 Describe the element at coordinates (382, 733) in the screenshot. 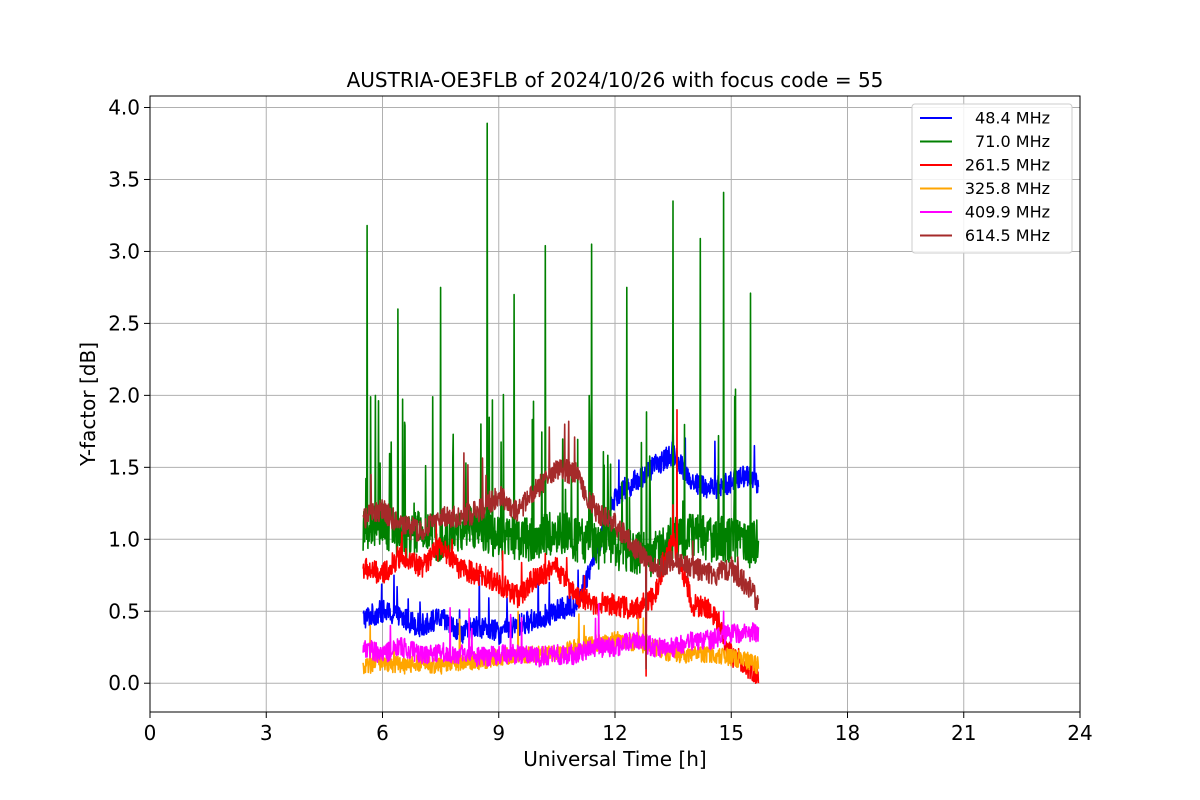

I see `x-tick-label: 6` at that location.